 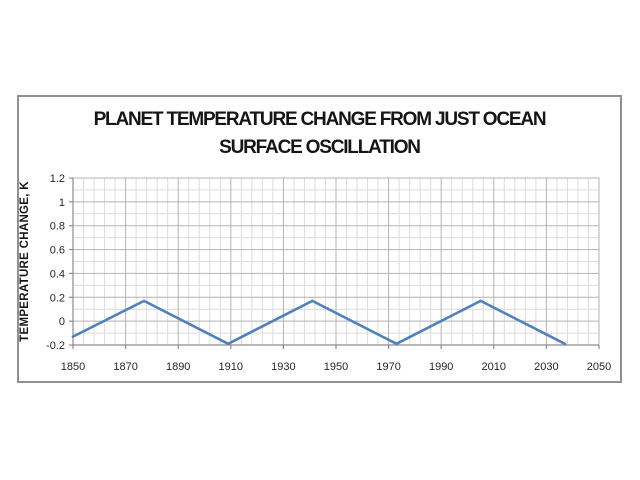 What do you see at coordinates (125, 367) in the screenshot?
I see `x-tick-label: 1870` at bounding box center [125, 367].